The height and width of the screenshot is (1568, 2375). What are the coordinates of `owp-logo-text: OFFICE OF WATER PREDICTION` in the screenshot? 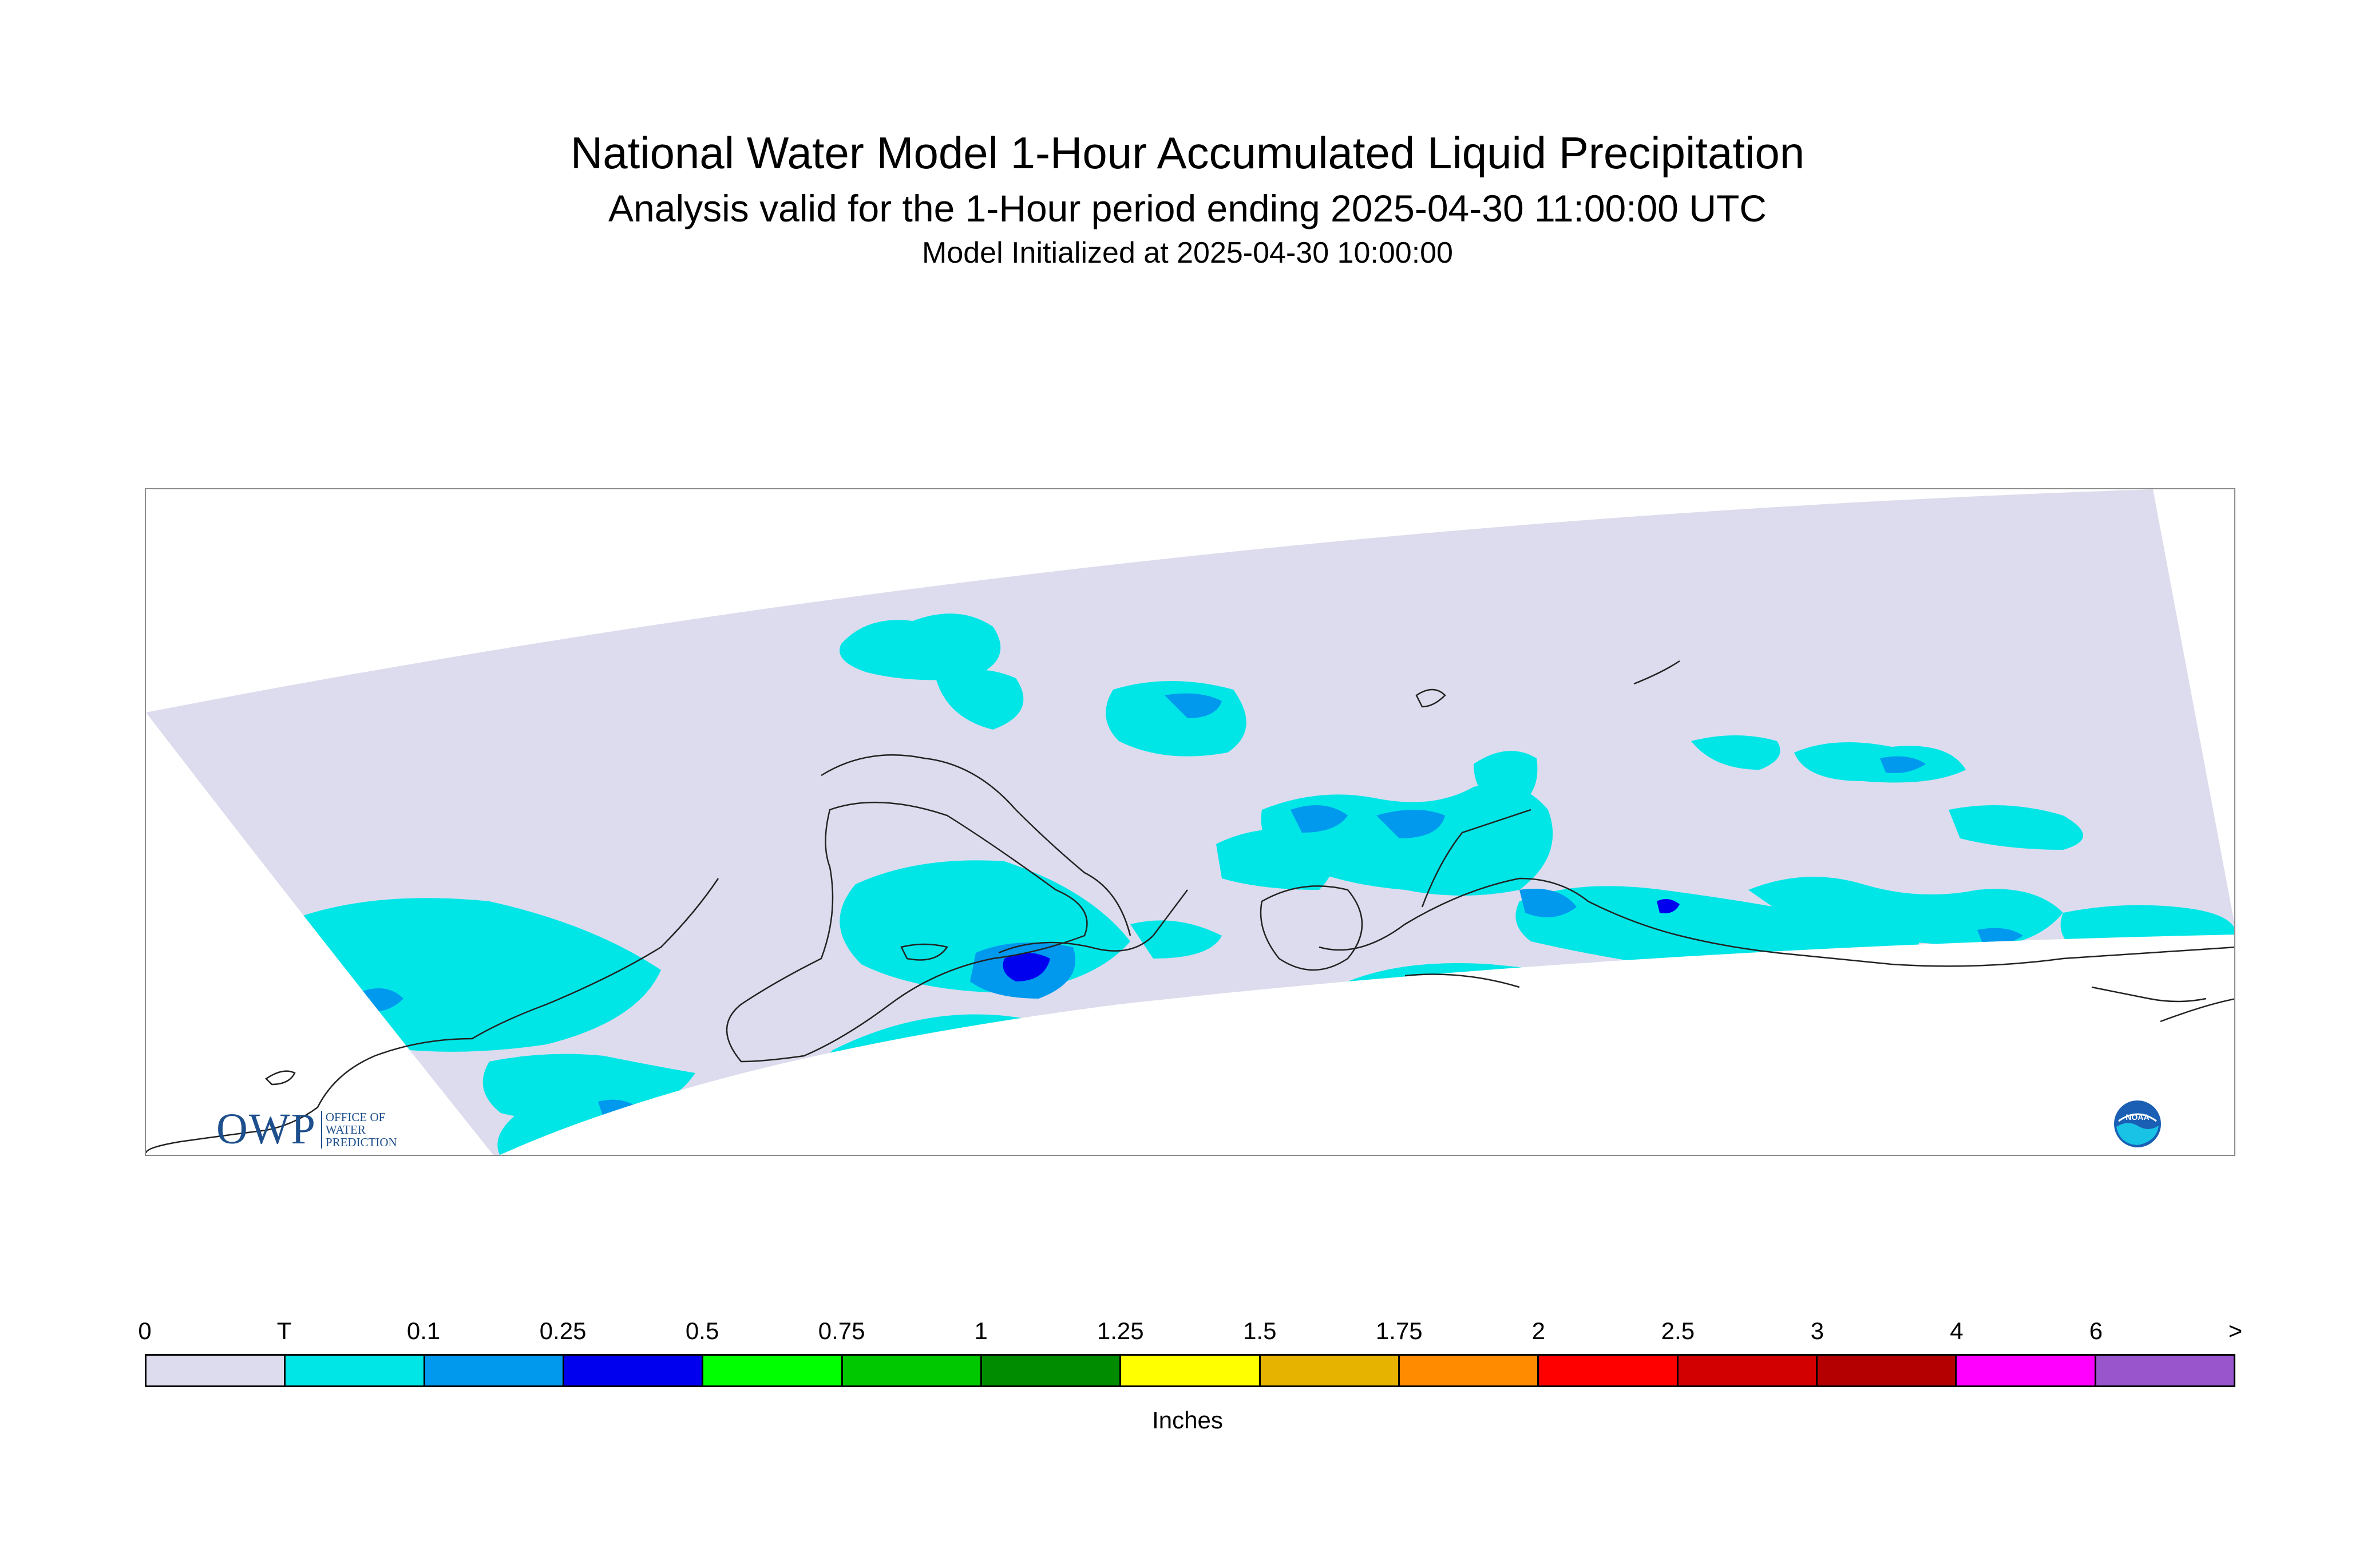 It's located at (359, 1129).